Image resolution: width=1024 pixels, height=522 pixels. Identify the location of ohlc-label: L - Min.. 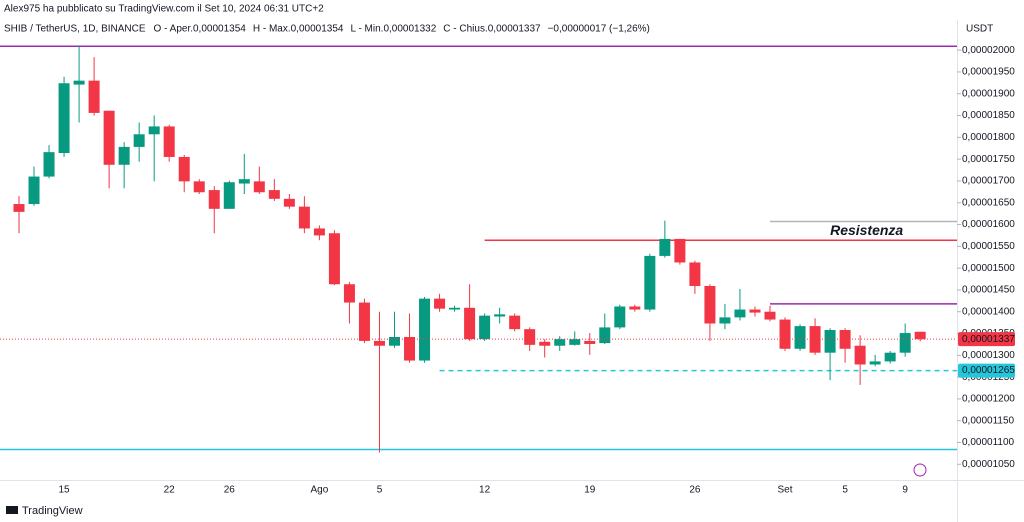
(366, 29).